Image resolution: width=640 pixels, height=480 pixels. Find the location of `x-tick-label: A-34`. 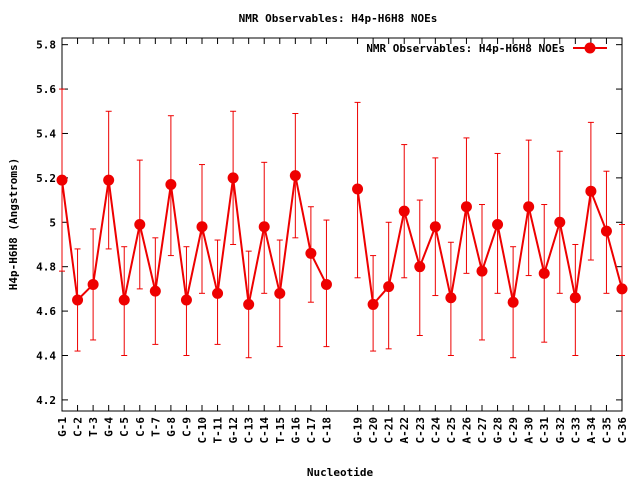

x-tick-label: A-34 is located at coordinates (591, 430).